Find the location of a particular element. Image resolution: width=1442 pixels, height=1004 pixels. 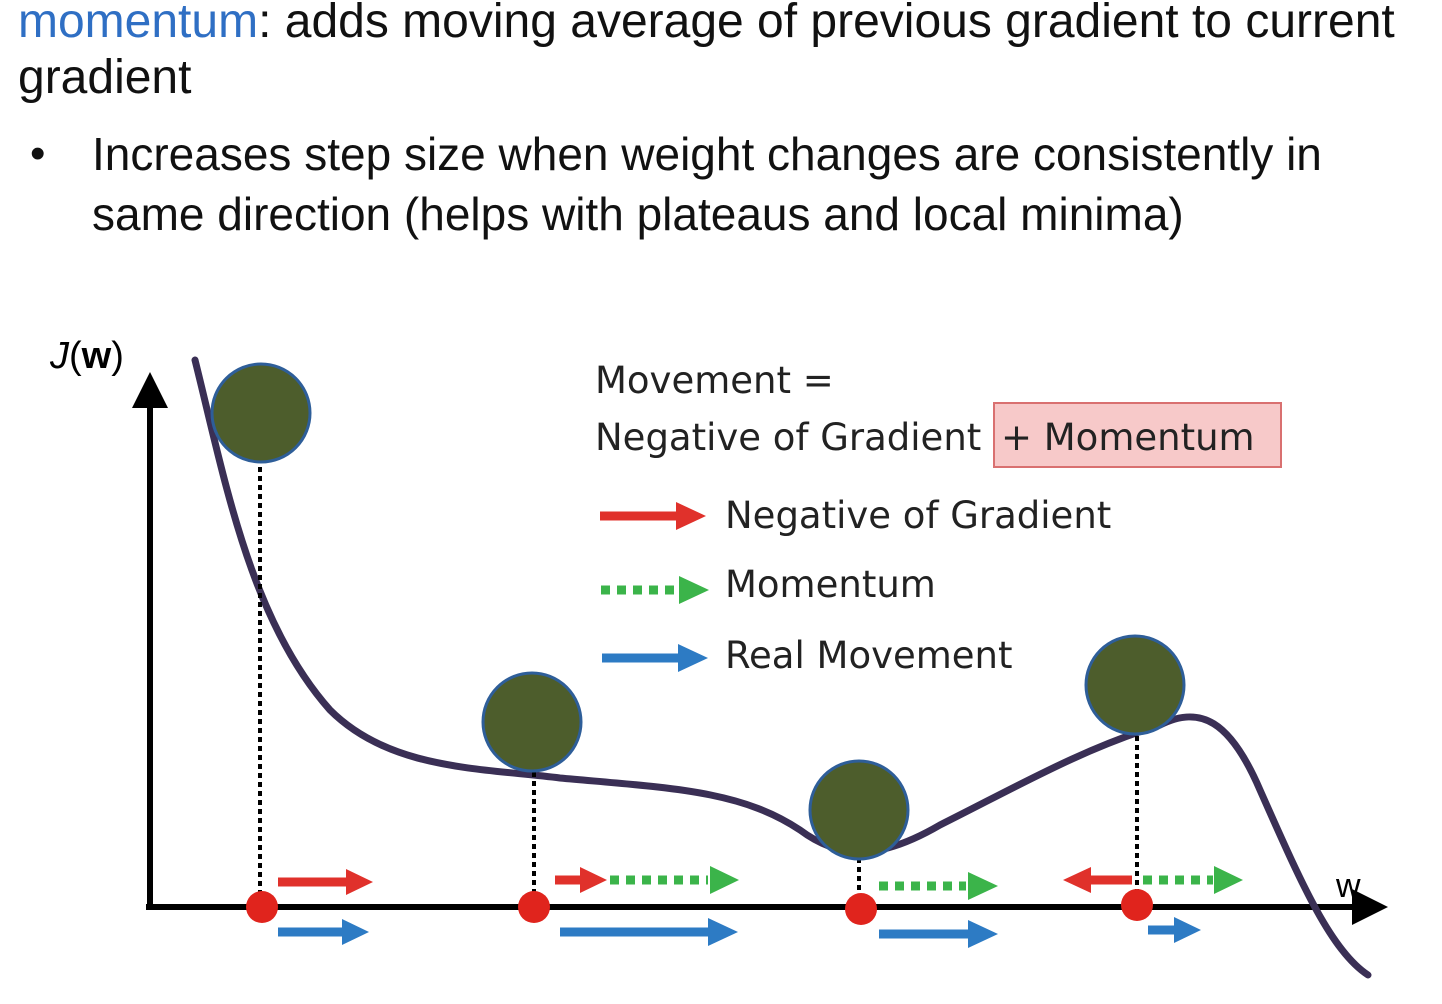

legend-momentum-arrowhead is located at coordinates (694, 590).